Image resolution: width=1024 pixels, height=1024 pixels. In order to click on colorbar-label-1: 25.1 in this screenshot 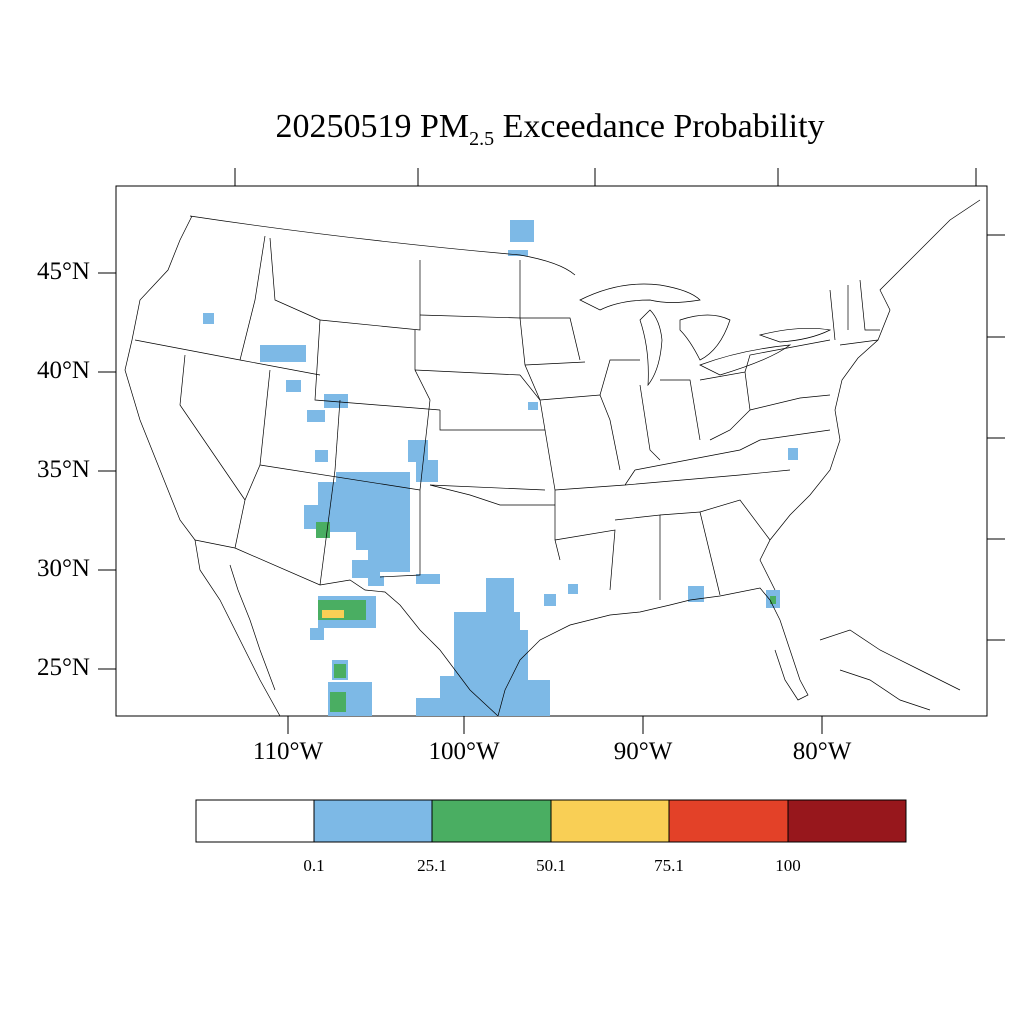, I will do `click(432, 865)`.